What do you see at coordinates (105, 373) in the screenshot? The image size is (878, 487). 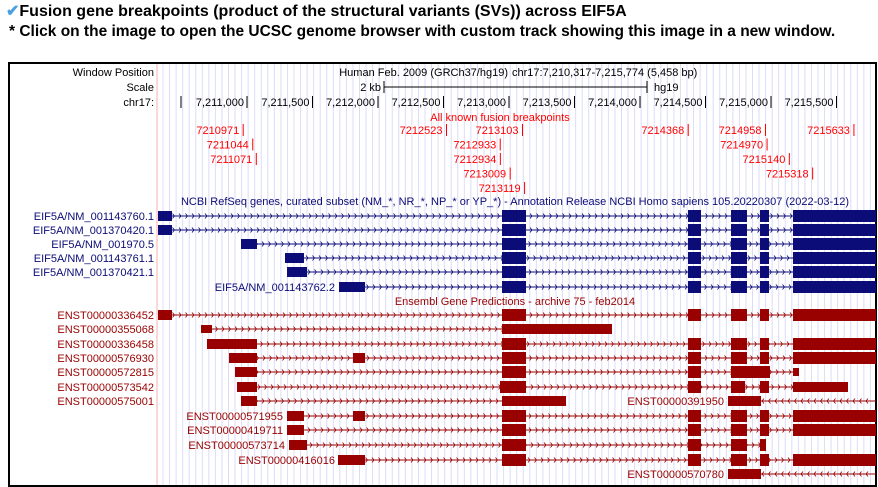 I see `ensembl-transcript-label: ENST00000572815` at bounding box center [105, 373].